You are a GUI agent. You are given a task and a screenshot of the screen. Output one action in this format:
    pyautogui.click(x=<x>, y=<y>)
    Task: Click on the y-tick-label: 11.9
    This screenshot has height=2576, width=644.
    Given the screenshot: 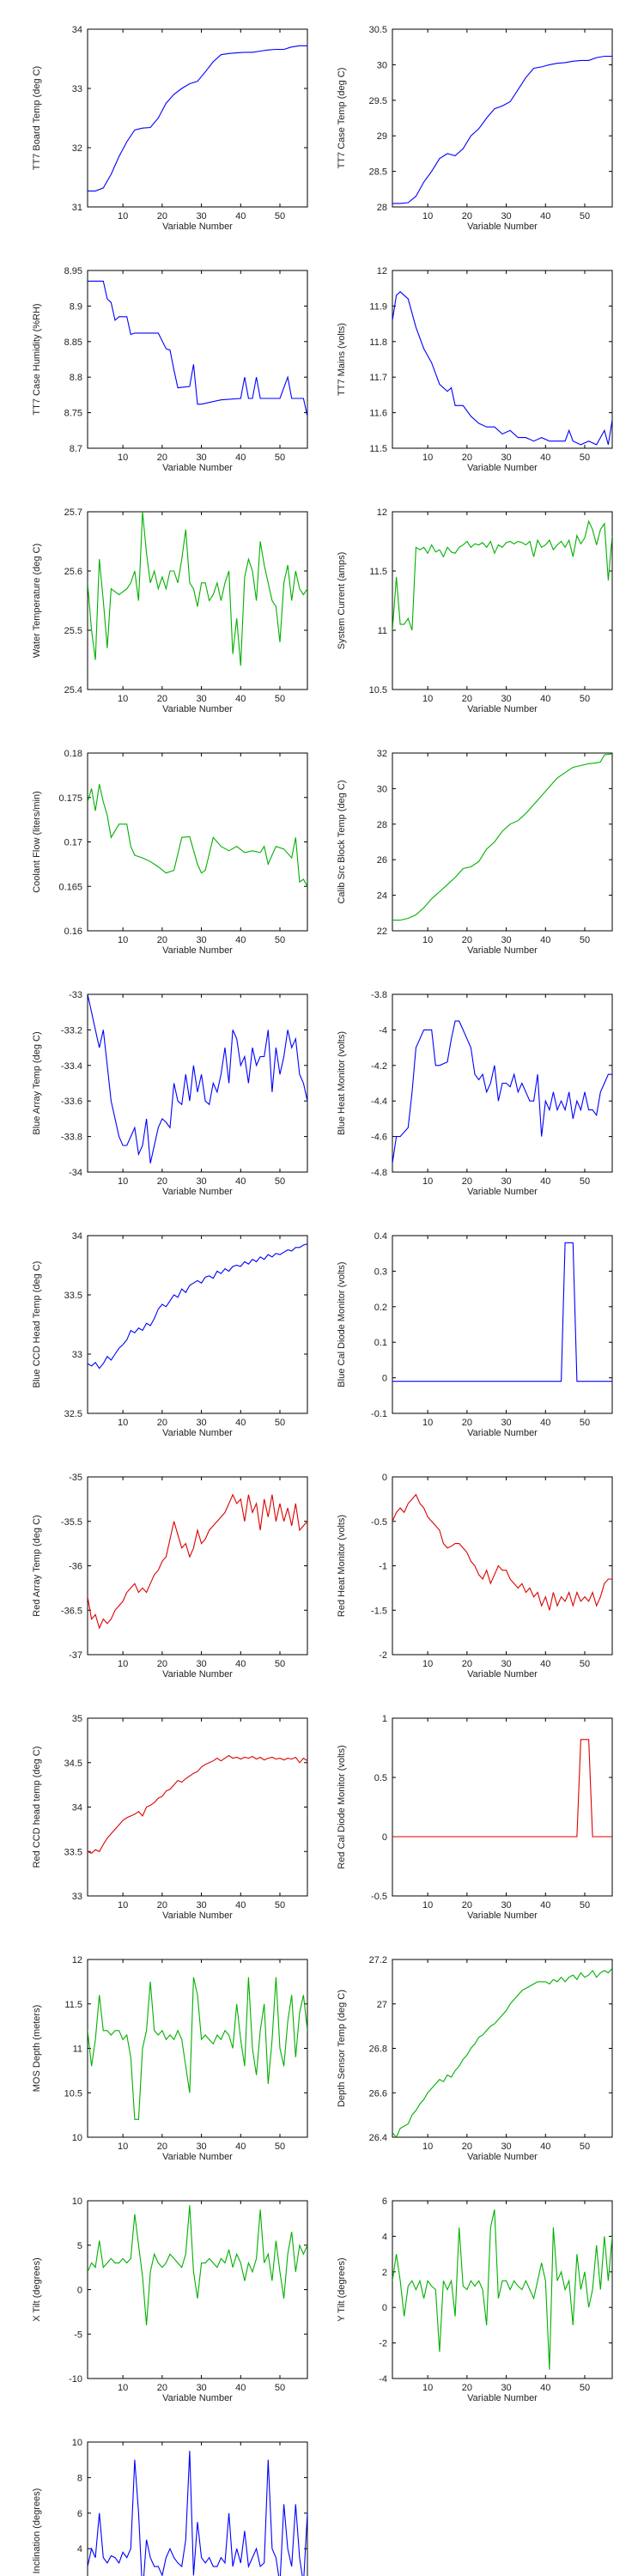 What is the action you would take?
    pyautogui.click(x=378, y=306)
    